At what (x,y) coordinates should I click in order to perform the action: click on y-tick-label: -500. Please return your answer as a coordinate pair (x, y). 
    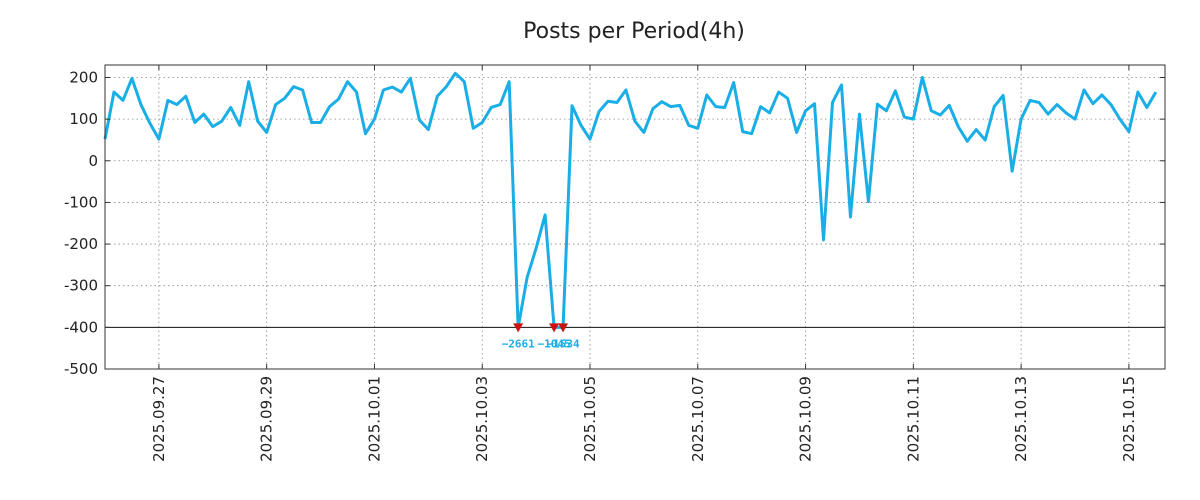
    Looking at the image, I should click on (81, 369).